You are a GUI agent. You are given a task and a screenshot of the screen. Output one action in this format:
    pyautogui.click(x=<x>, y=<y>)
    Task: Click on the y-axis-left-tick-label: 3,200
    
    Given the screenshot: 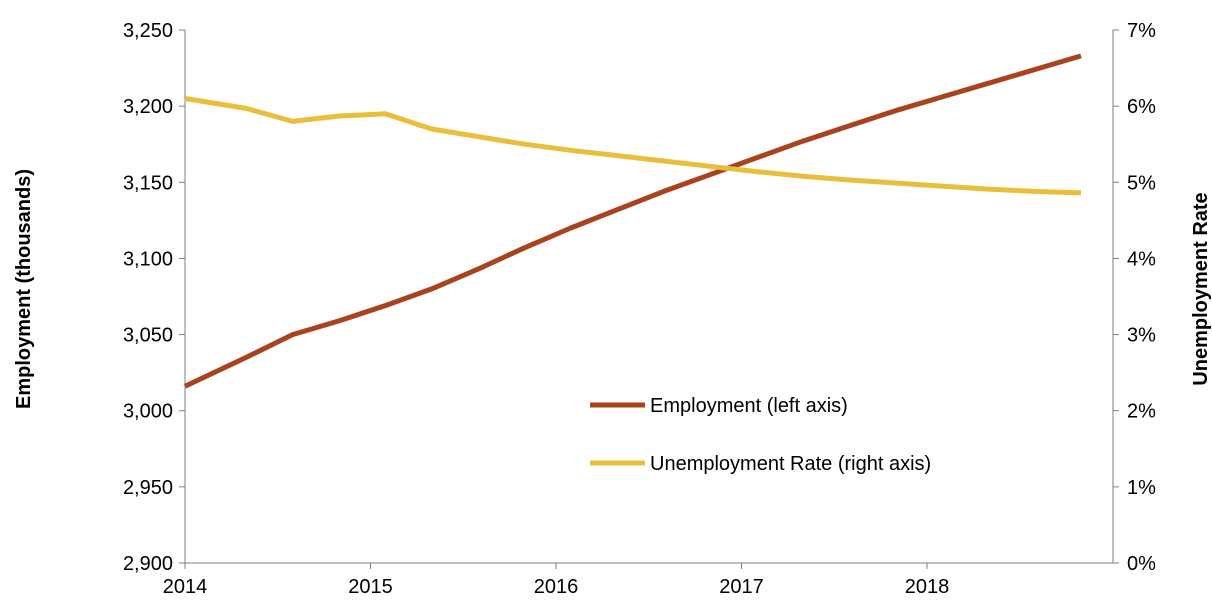 What is the action you would take?
    pyautogui.click(x=148, y=107)
    